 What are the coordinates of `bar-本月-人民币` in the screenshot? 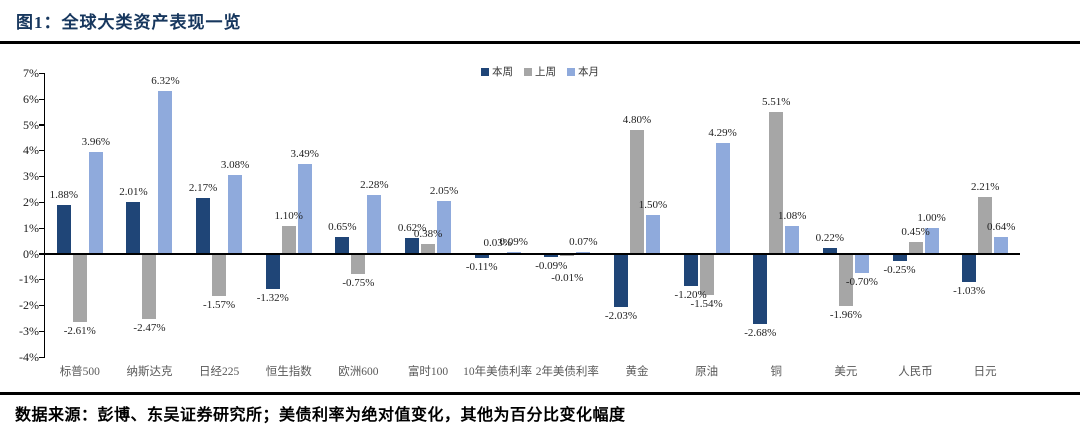 It's located at (931, 241).